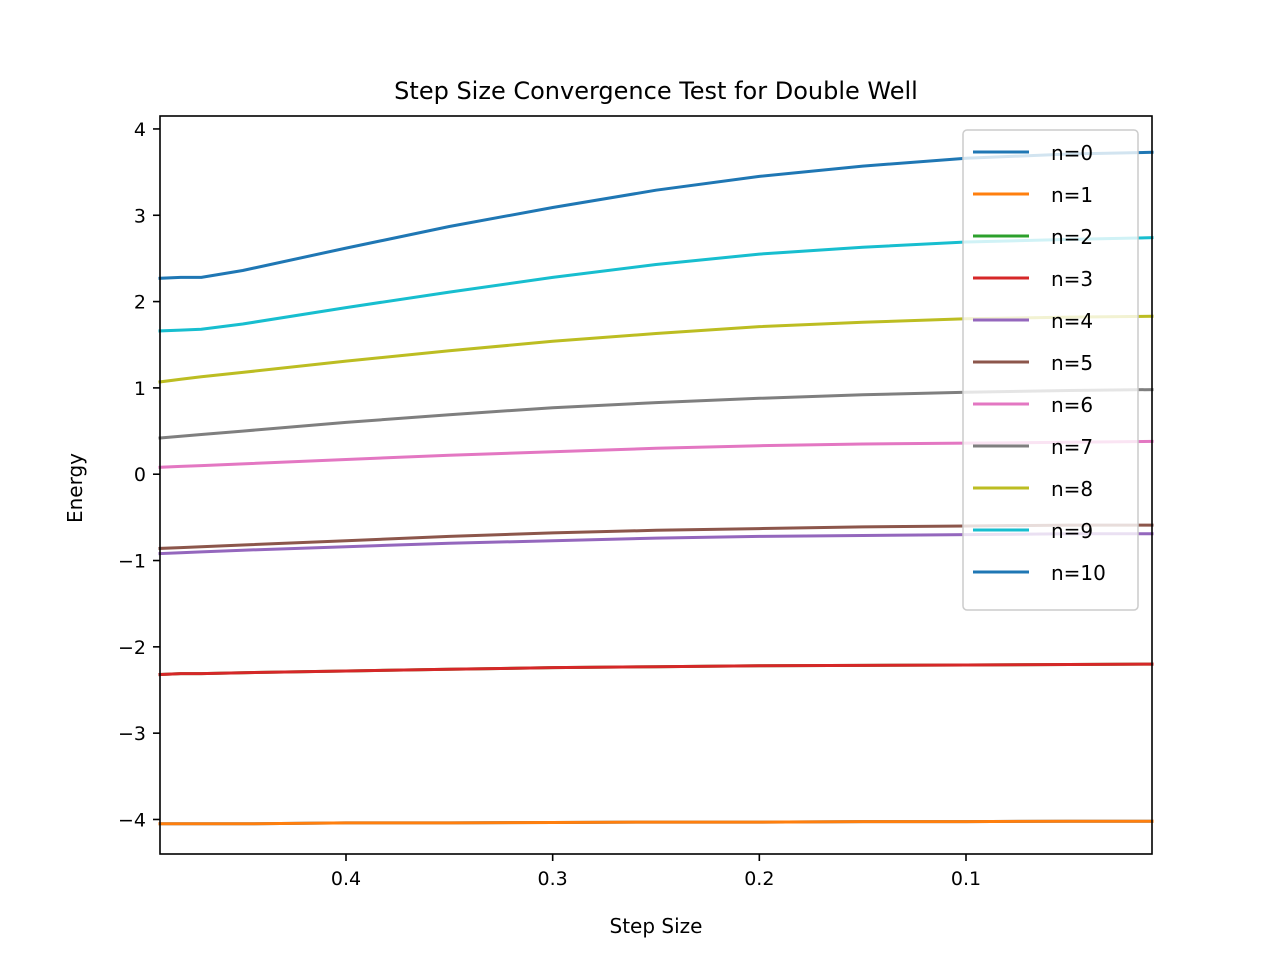  I want to click on legend-label: n=7, so click(1072, 447).